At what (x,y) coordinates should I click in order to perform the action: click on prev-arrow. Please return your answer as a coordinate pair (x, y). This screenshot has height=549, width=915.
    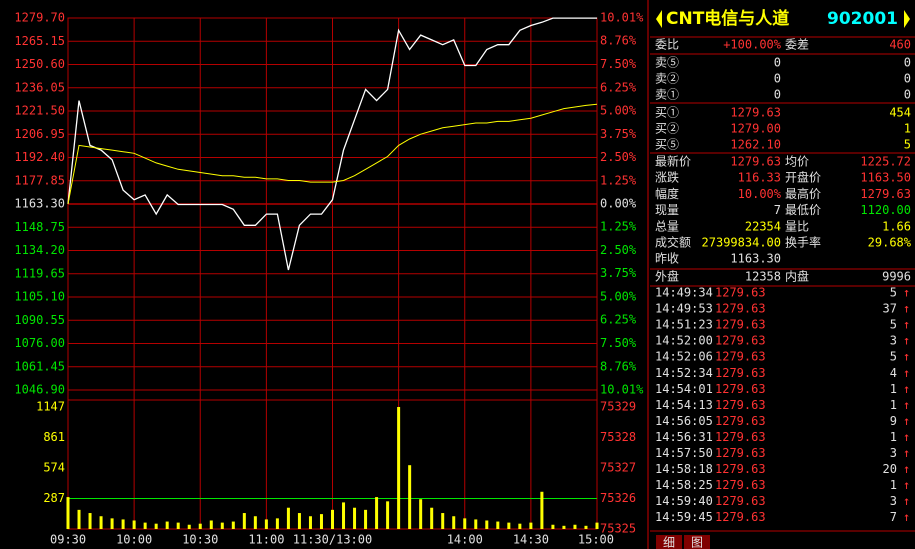
    Looking at the image, I should click on (659, 19).